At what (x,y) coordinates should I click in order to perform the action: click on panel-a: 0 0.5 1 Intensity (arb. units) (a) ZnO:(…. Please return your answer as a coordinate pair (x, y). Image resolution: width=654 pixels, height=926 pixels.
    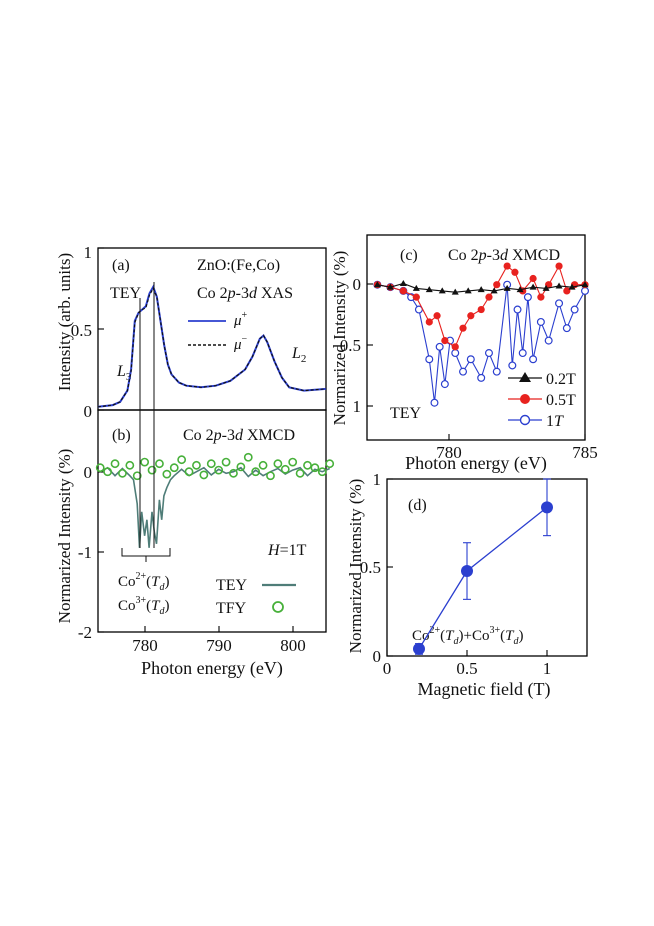
    Looking at the image, I should click on (191, 332).